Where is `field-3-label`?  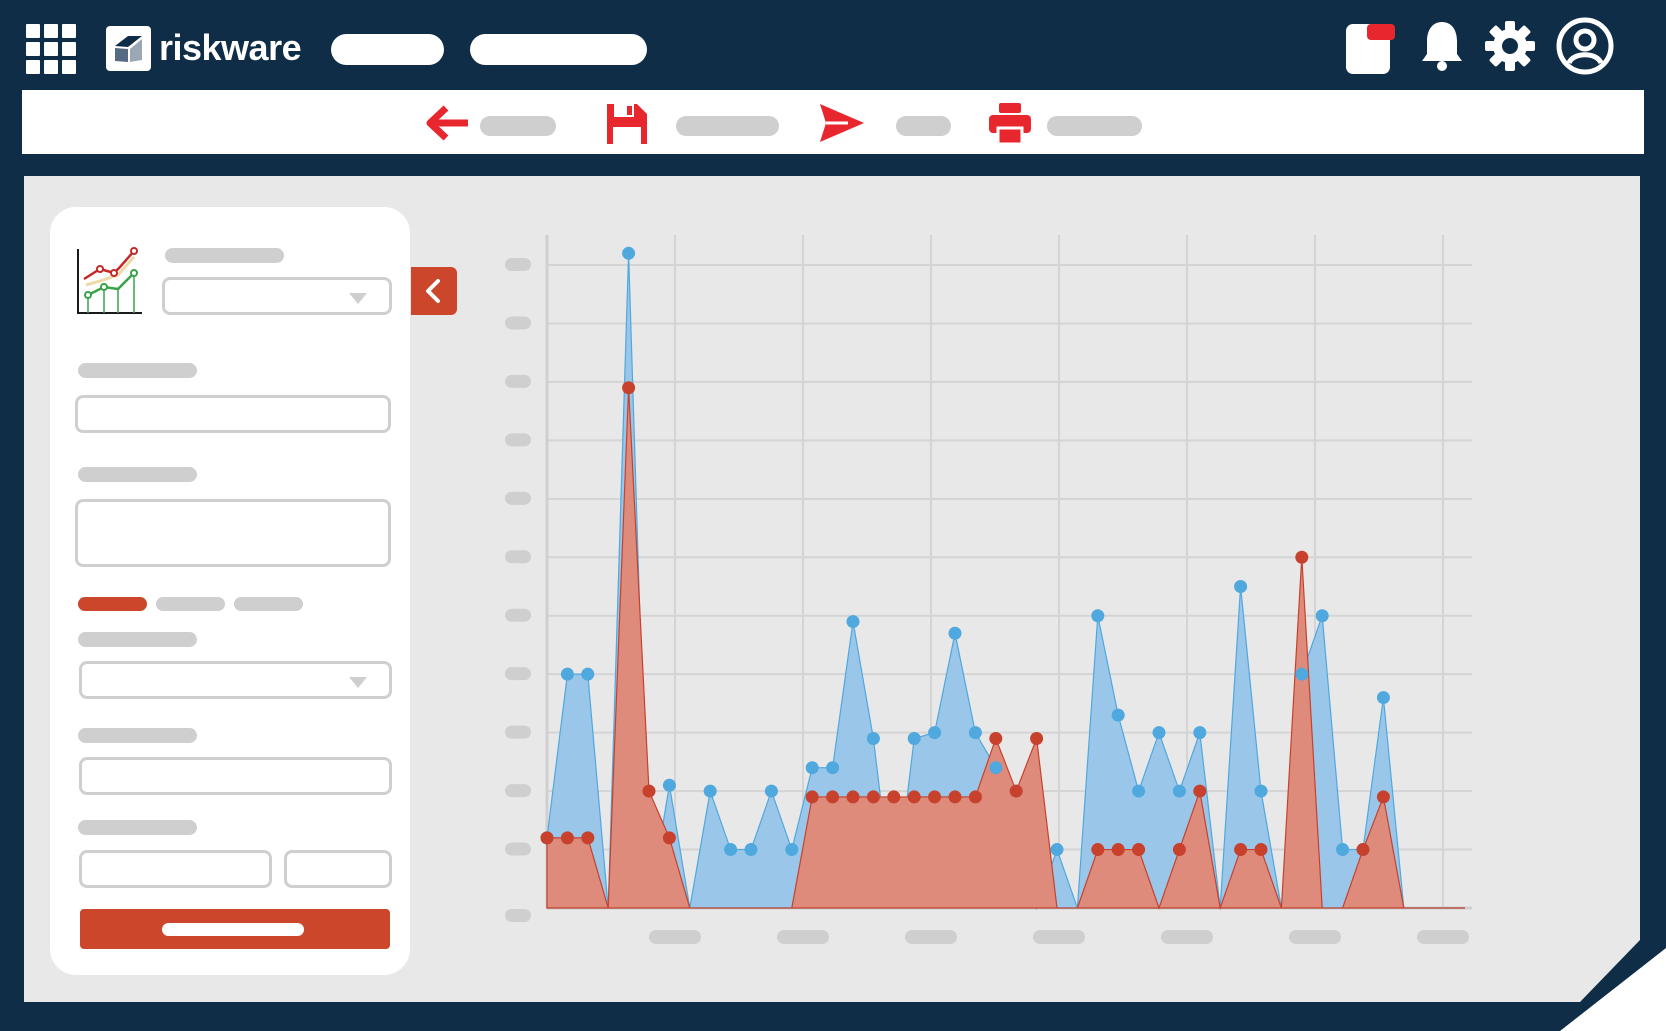
field-3-label is located at coordinates (137, 639).